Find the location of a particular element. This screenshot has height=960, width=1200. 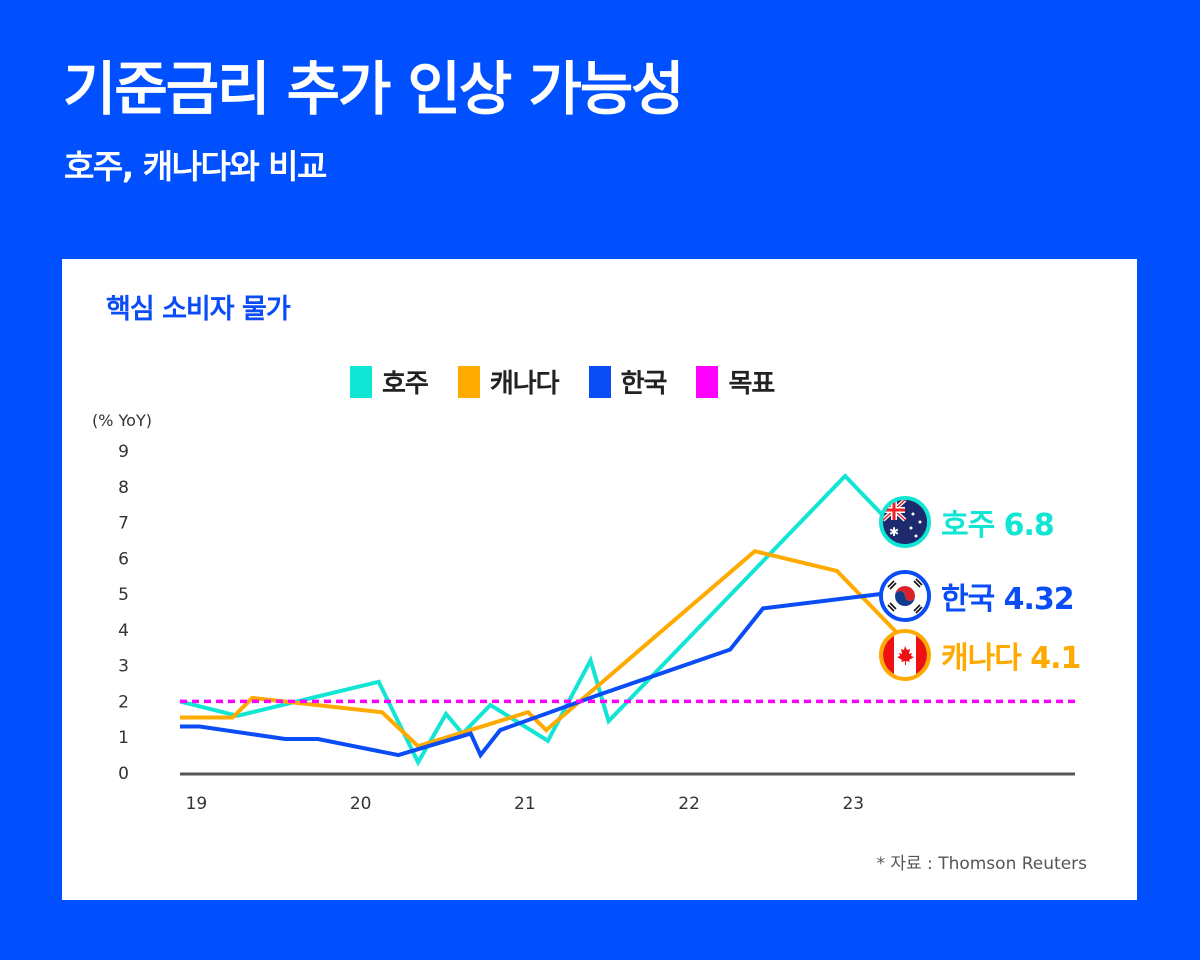

y-tick-label: 2 is located at coordinates (123, 702).